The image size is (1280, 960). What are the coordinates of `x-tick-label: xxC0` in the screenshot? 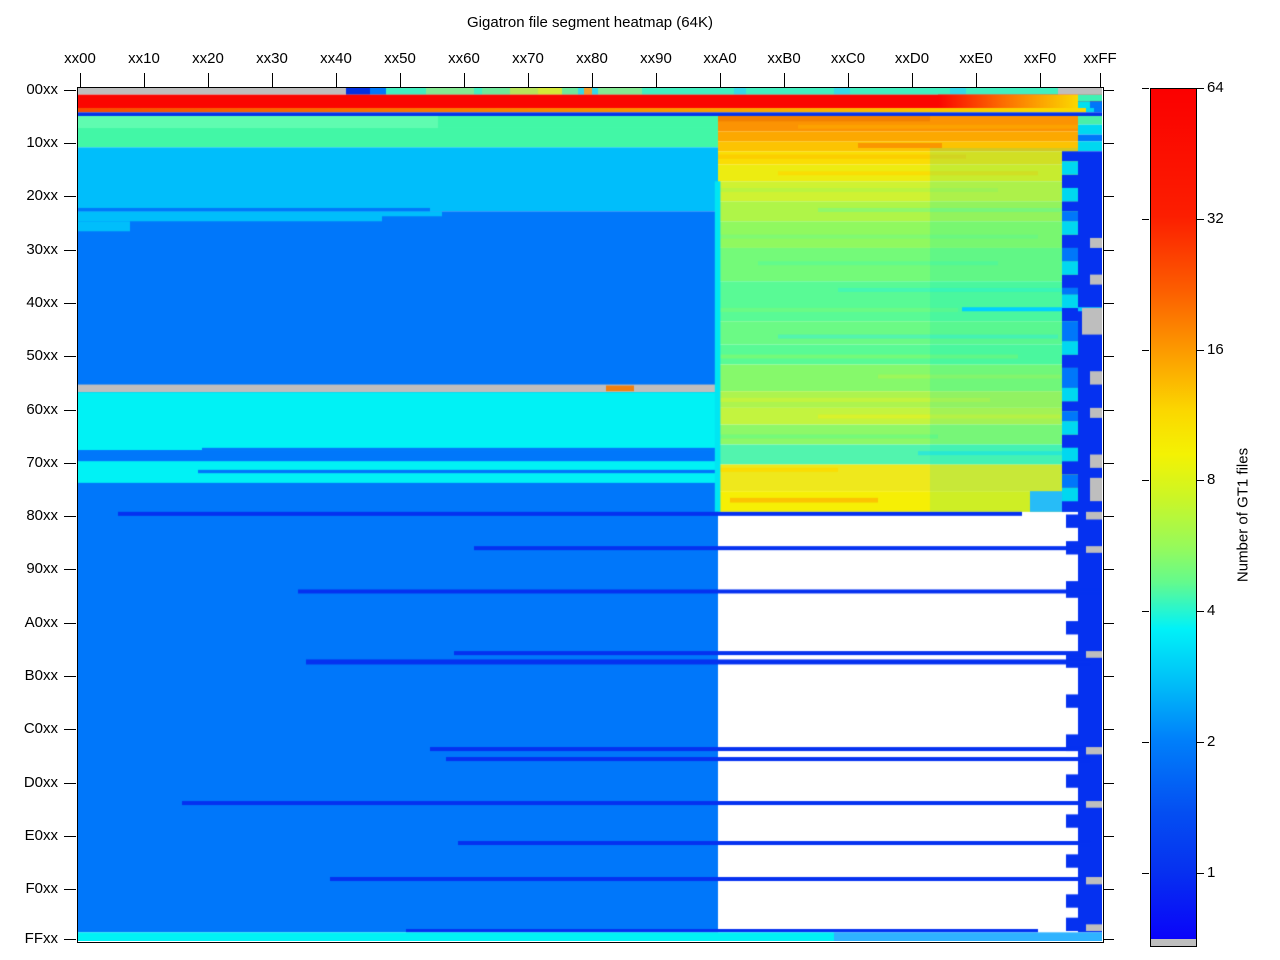 It's located at (848, 58).